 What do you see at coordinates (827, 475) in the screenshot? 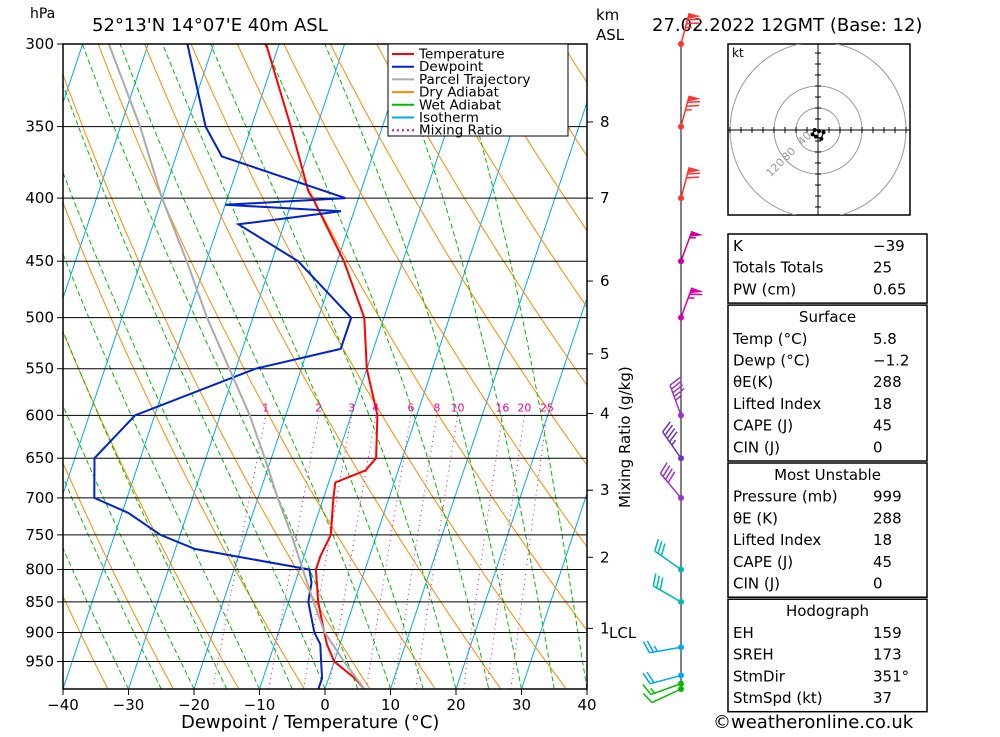
I see `most-unstable-title: Most Unstable` at bounding box center [827, 475].